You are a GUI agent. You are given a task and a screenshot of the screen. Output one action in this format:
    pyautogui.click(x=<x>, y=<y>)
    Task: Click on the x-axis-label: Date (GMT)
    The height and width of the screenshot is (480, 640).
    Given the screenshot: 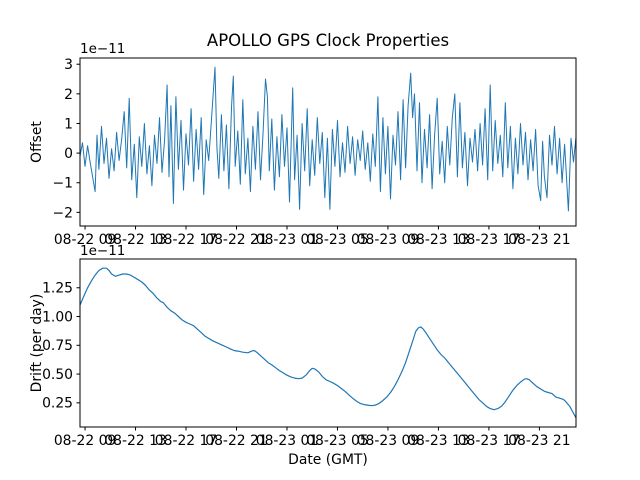 What is the action you would take?
    pyautogui.click(x=328, y=460)
    